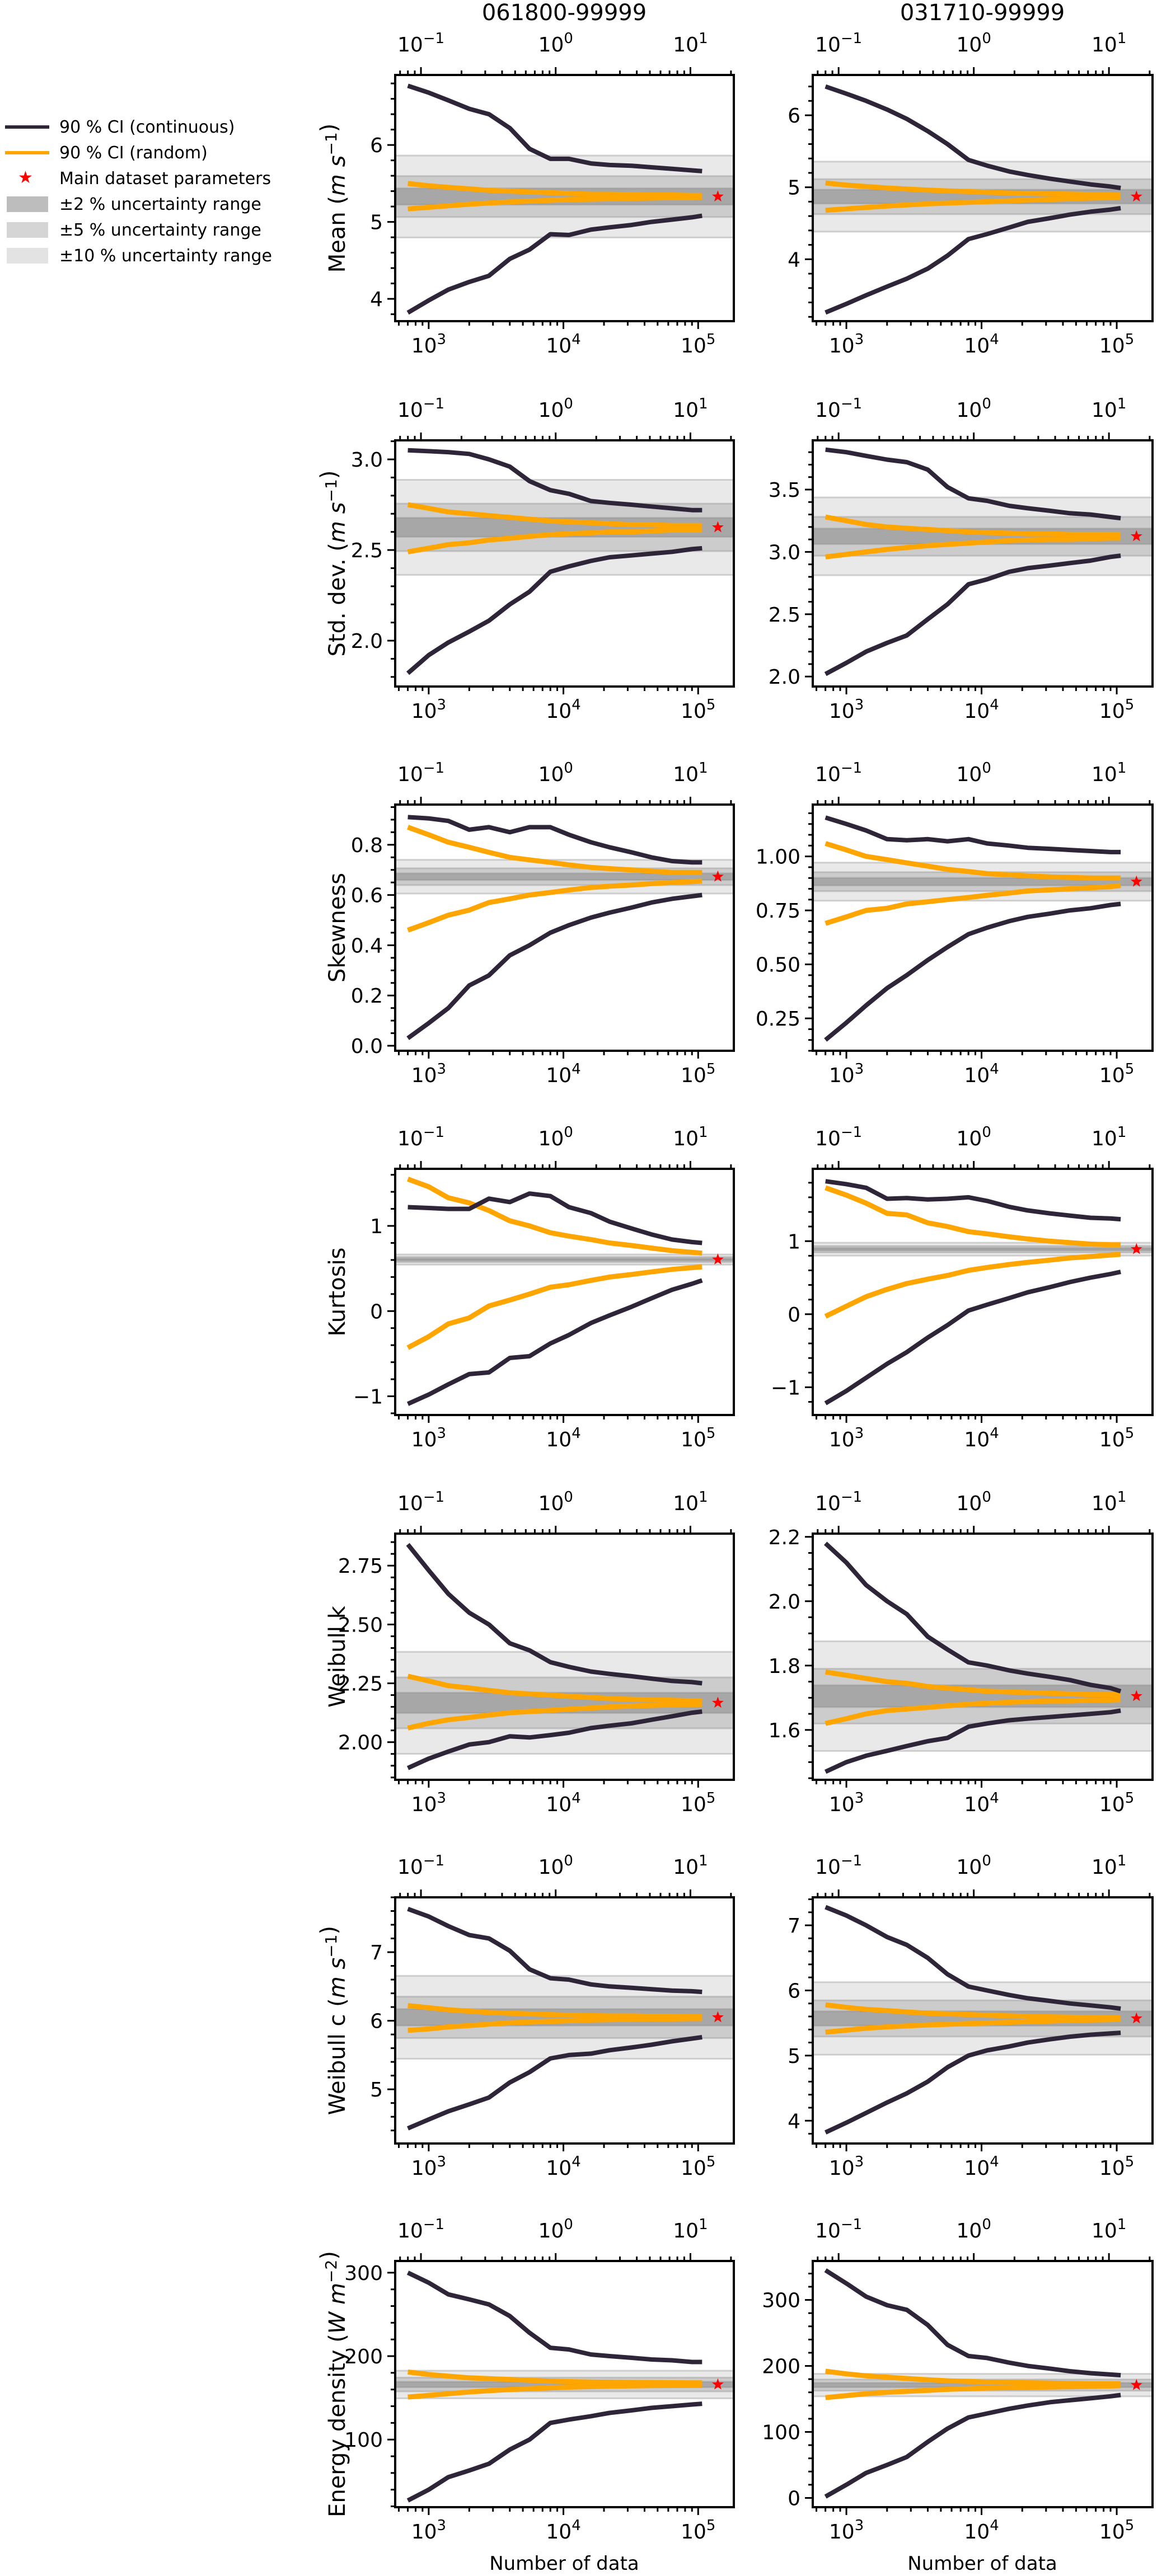  What do you see at coordinates (363, 2440) in the screenshot?
I see `y-tick-label: 100` at bounding box center [363, 2440].